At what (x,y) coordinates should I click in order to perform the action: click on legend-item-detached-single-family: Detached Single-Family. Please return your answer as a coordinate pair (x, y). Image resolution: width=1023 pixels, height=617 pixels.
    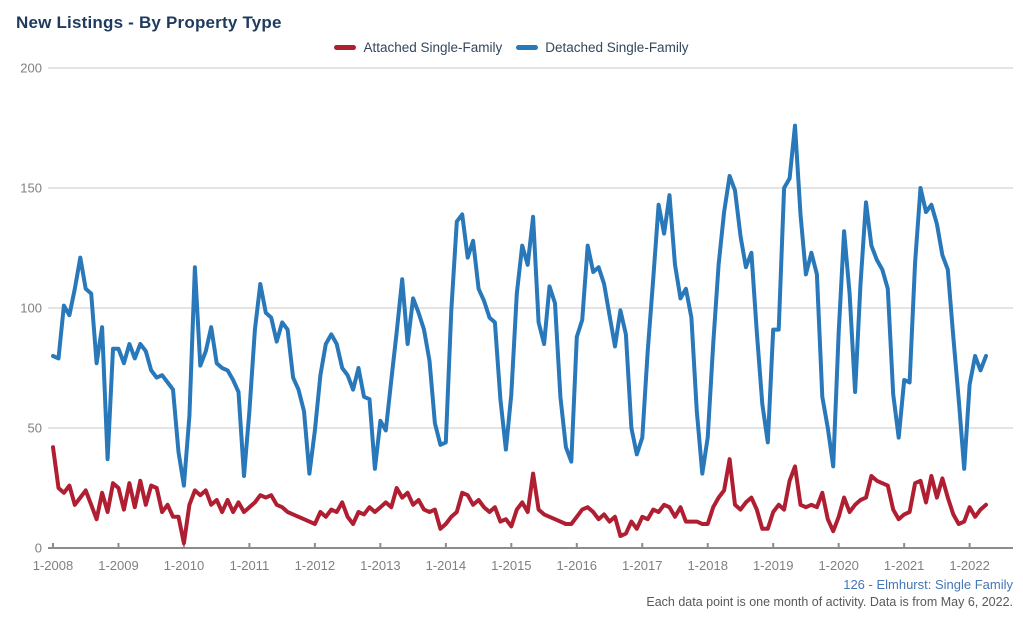
    Looking at the image, I should click on (602, 47).